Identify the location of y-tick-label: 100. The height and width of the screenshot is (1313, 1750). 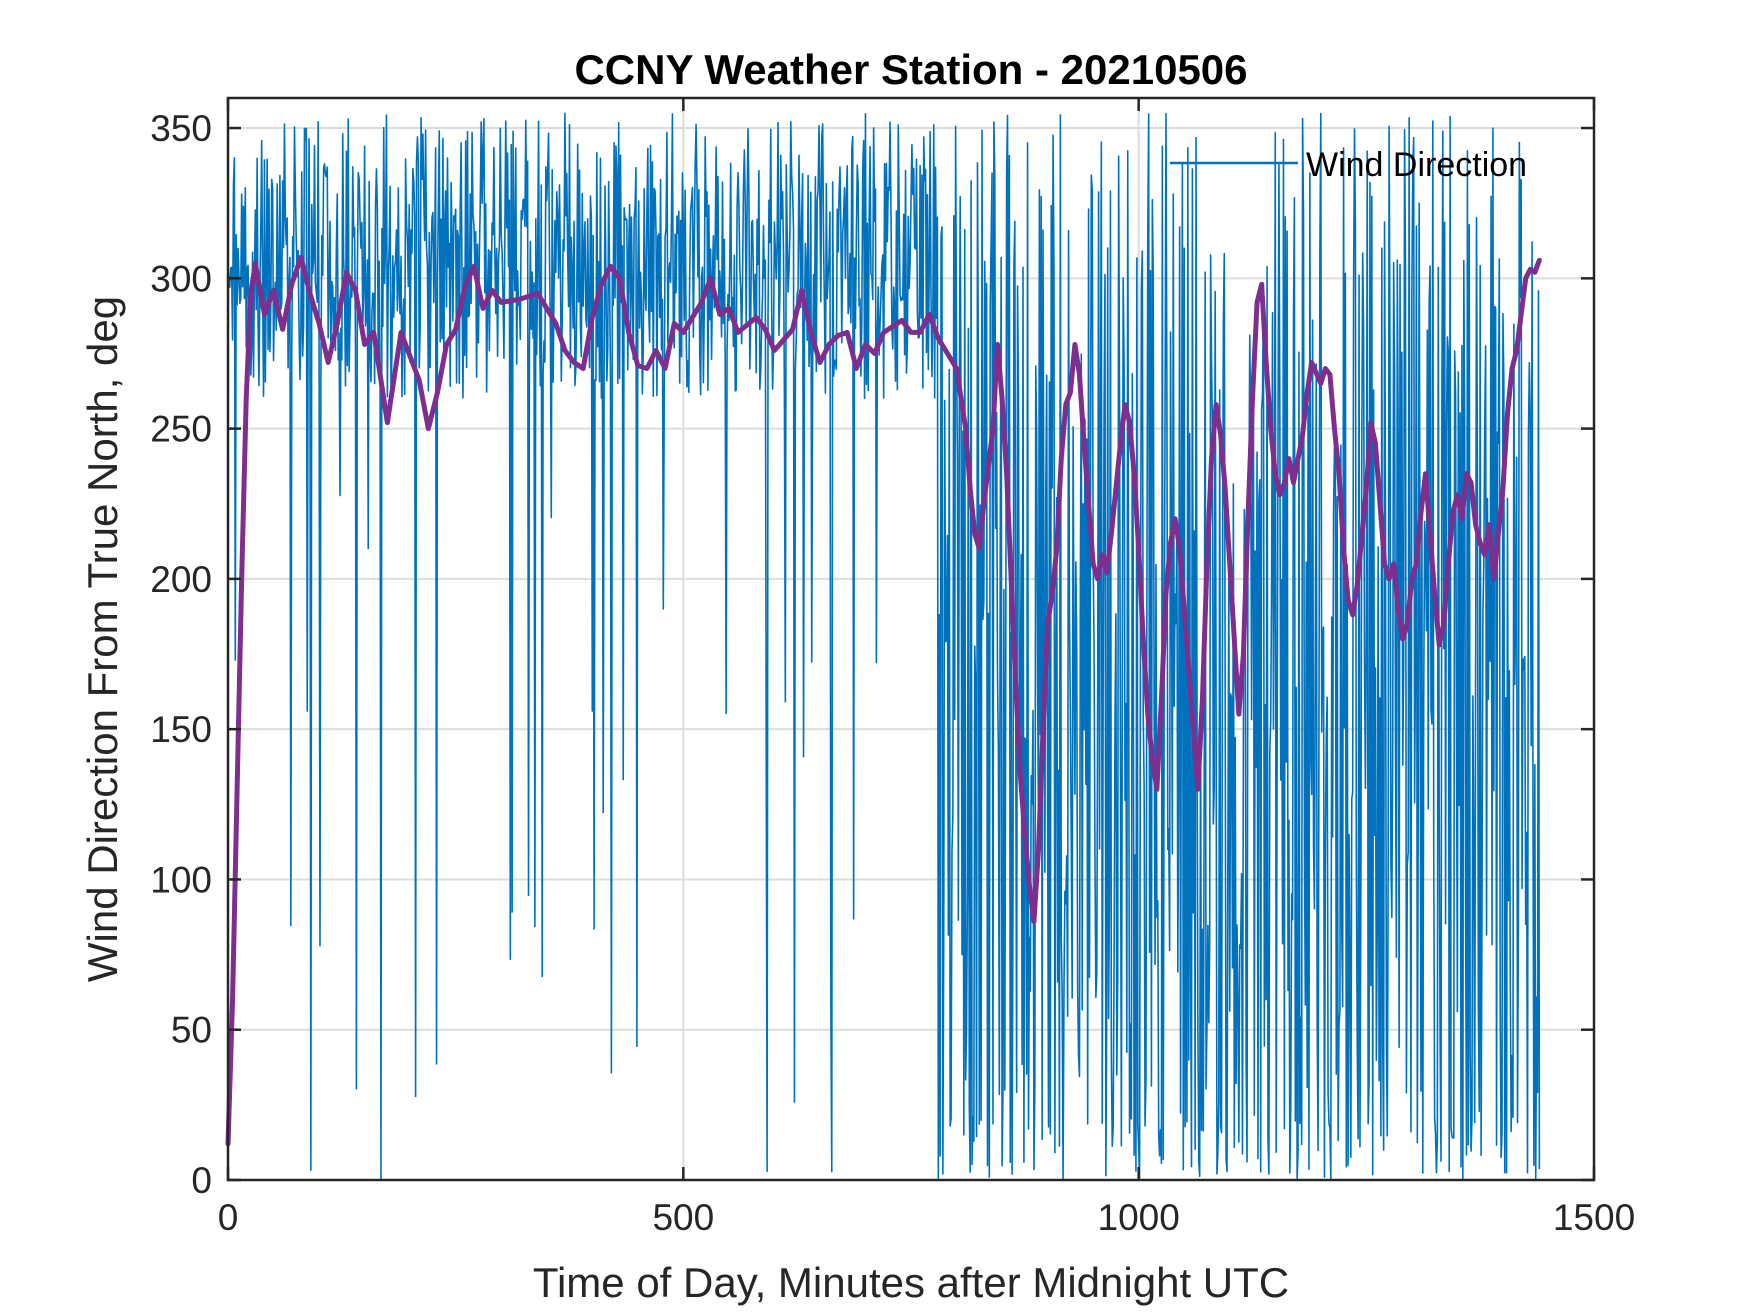
(181, 879).